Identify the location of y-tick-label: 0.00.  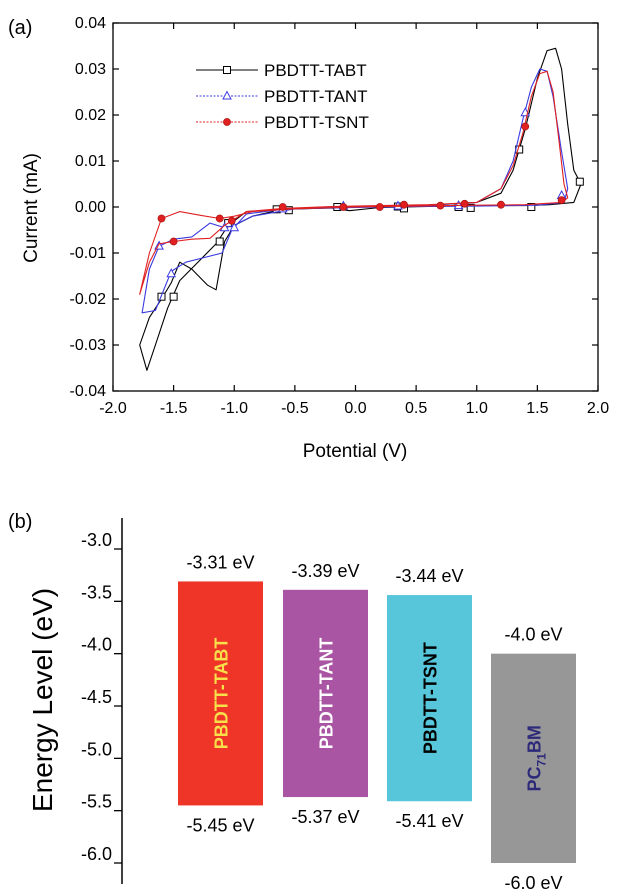
(90, 207).